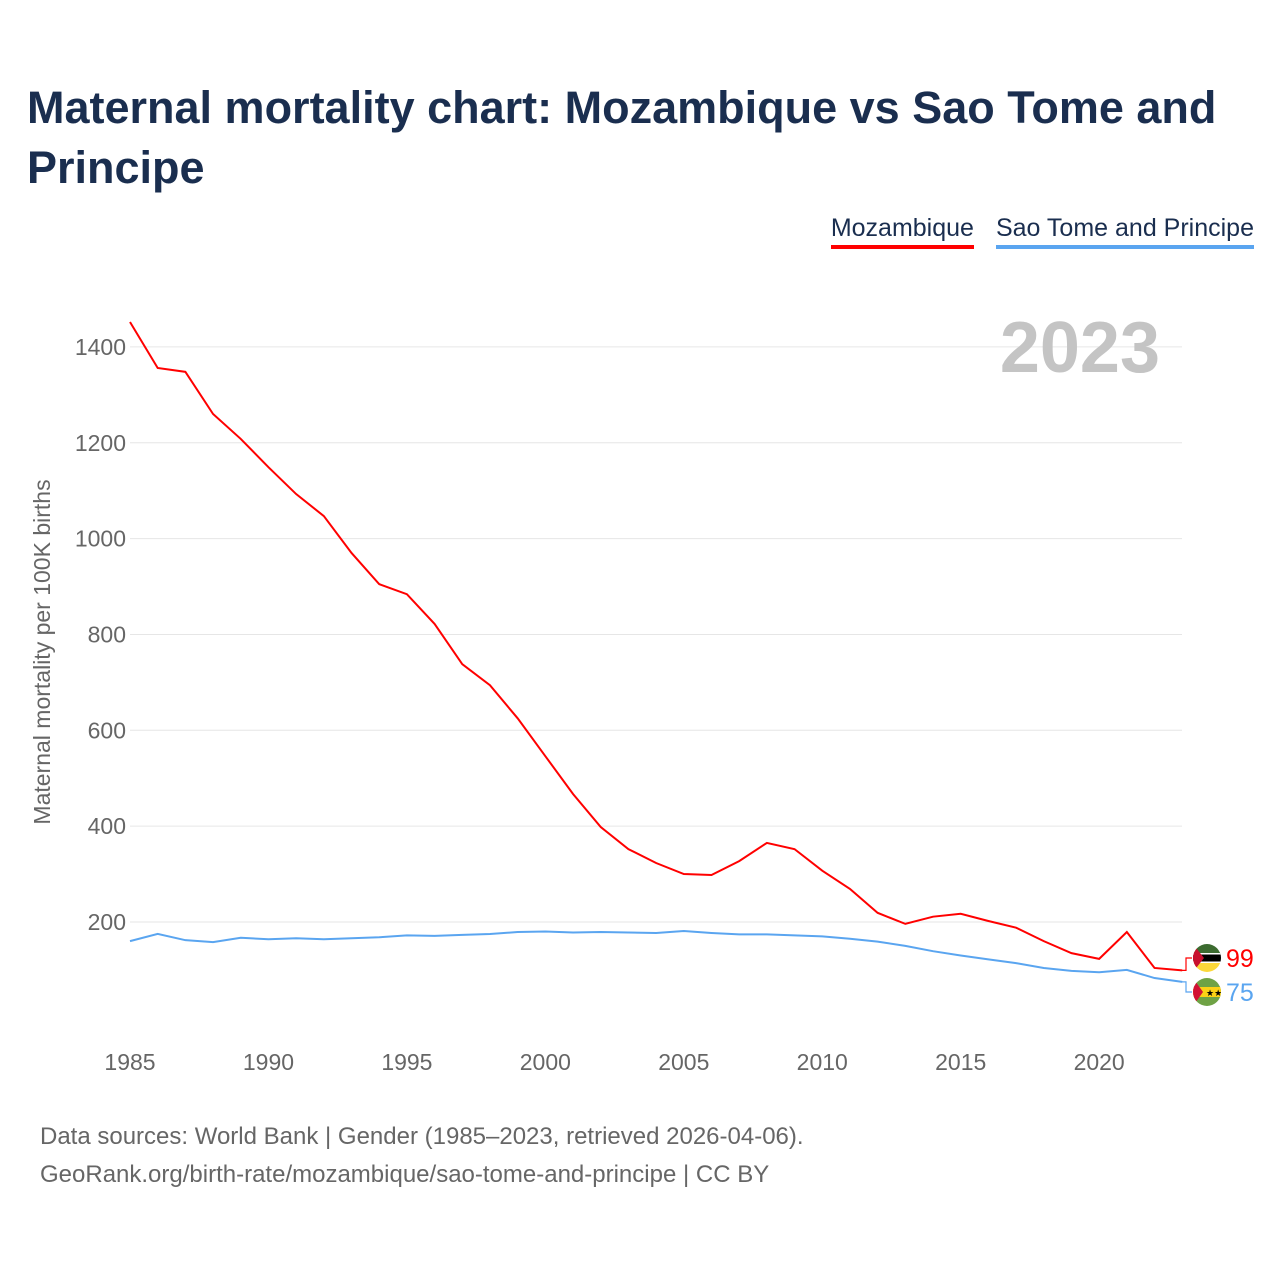 Image resolution: width=1280 pixels, height=1280 pixels. Describe the element at coordinates (100, 539) in the screenshot. I see `y-tick-label: 1000` at that location.